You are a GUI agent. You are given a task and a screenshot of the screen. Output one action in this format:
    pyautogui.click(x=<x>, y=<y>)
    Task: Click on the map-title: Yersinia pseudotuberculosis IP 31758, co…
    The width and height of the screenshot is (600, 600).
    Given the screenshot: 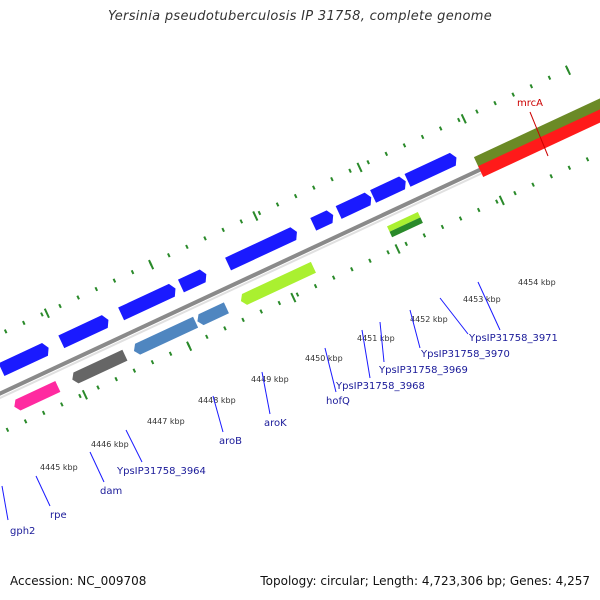 What is the action you would take?
    pyautogui.click(x=300, y=16)
    